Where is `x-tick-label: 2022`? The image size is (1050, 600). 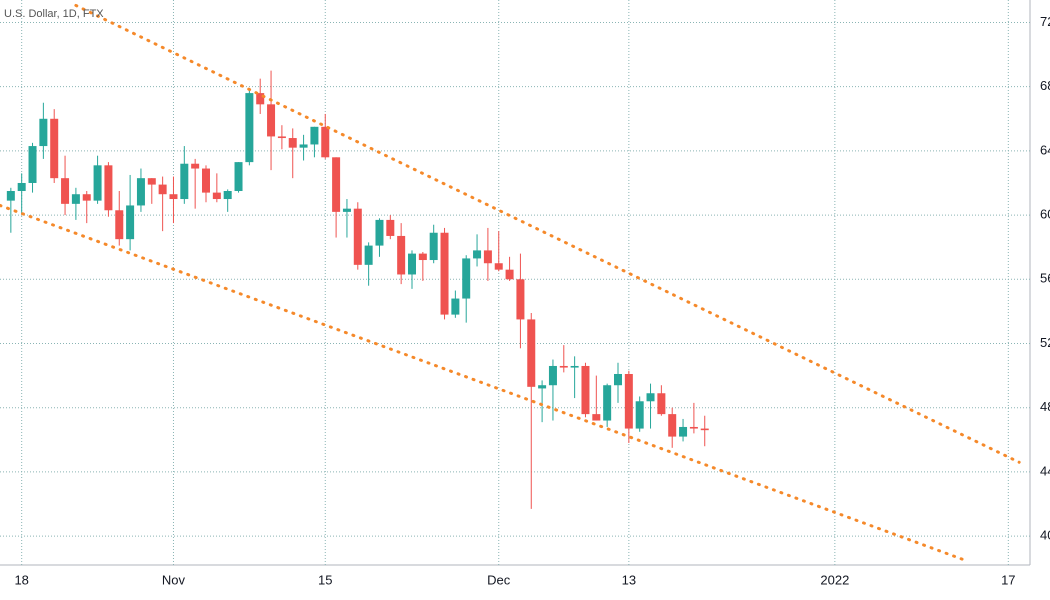 x-tick-label: 2022 is located at coordinates (834, 579).